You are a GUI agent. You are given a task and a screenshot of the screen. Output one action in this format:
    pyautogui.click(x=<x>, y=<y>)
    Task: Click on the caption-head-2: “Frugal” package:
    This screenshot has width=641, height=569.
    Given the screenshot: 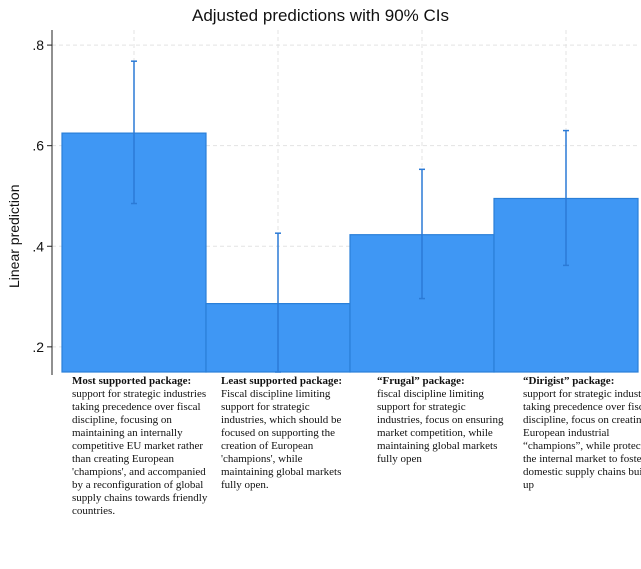 What is the action you would take?
    pyautogui.click(x=421, y=381)
    